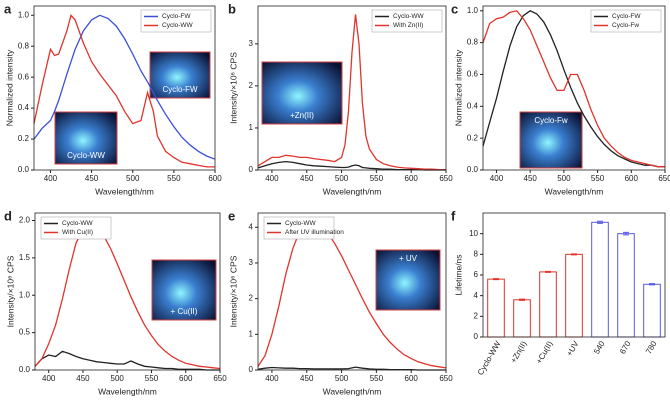 Image resolution: width=670 pixels, height=407 pixels. Describe the element at coordinates (625, 347) in the screenshot. I see `x-tick-label: 670` at that location.